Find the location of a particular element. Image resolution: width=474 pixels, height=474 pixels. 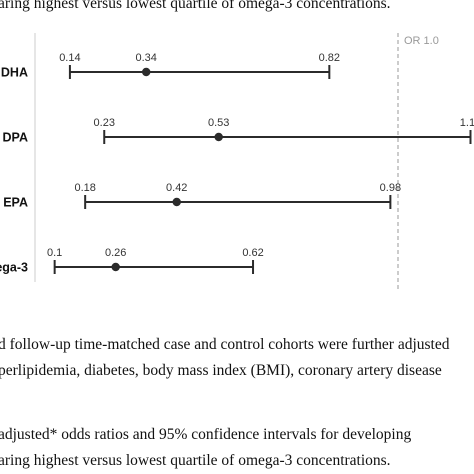

upper-value-label-2: 0.98 is located at coordinates (390, 188).